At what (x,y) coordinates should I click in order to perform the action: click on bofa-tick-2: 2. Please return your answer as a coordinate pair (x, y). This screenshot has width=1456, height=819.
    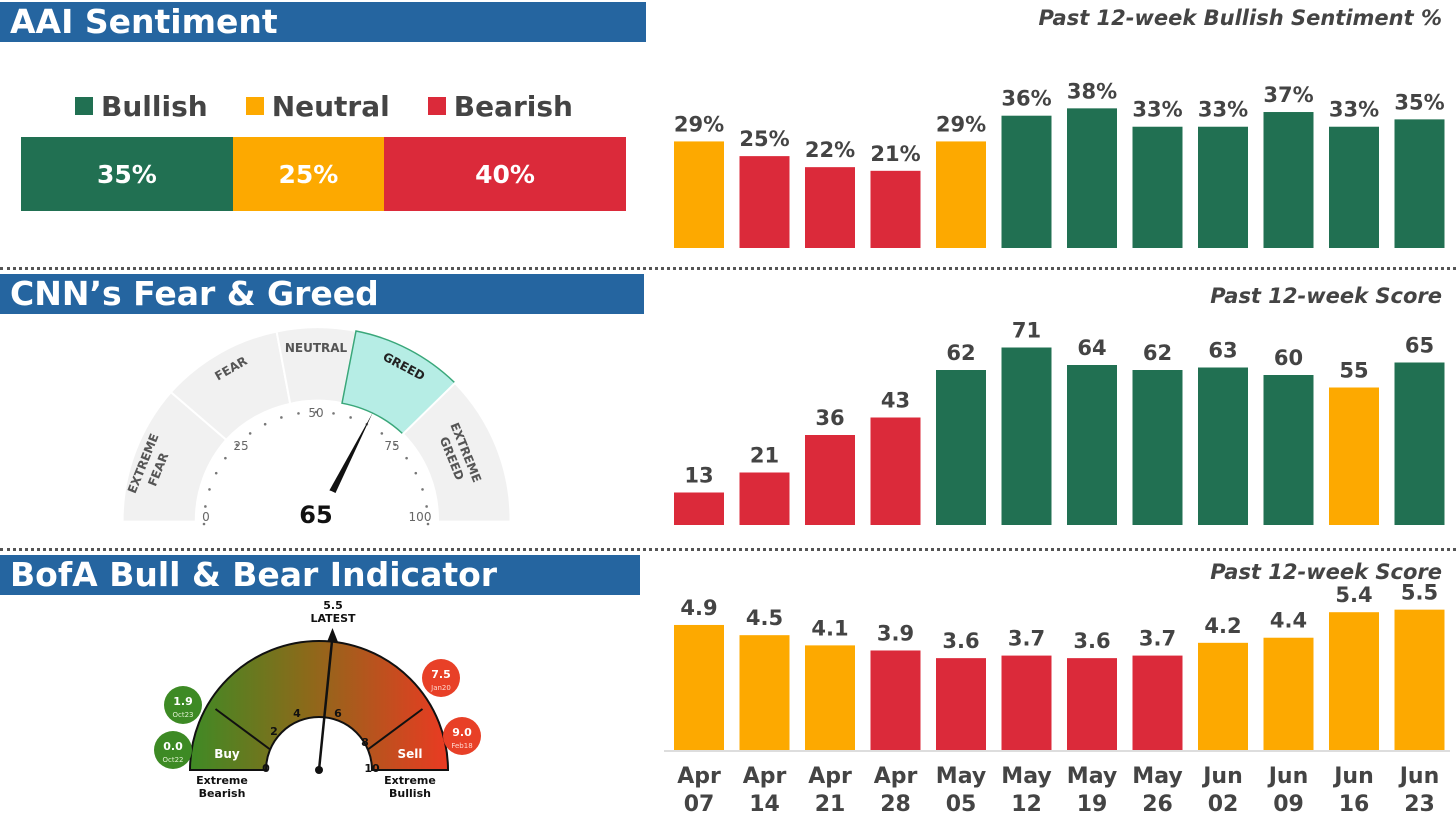
    Looking at the image, I should click on (274, 731).